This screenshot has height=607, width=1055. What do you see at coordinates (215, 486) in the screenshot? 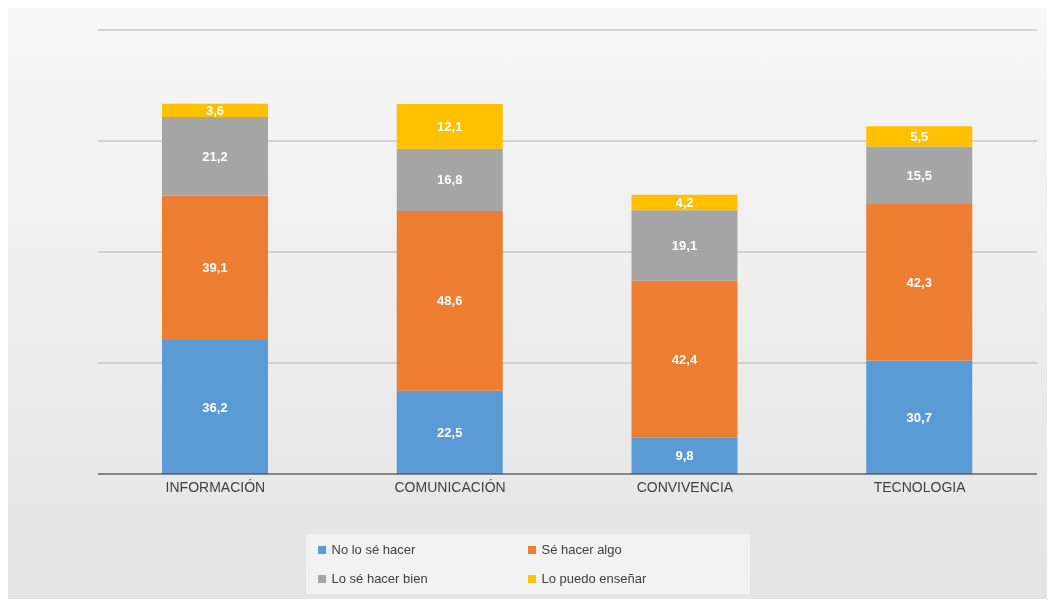
I see `x-tick-label: INFORMACIÓN` at bounding box center [215, 486].